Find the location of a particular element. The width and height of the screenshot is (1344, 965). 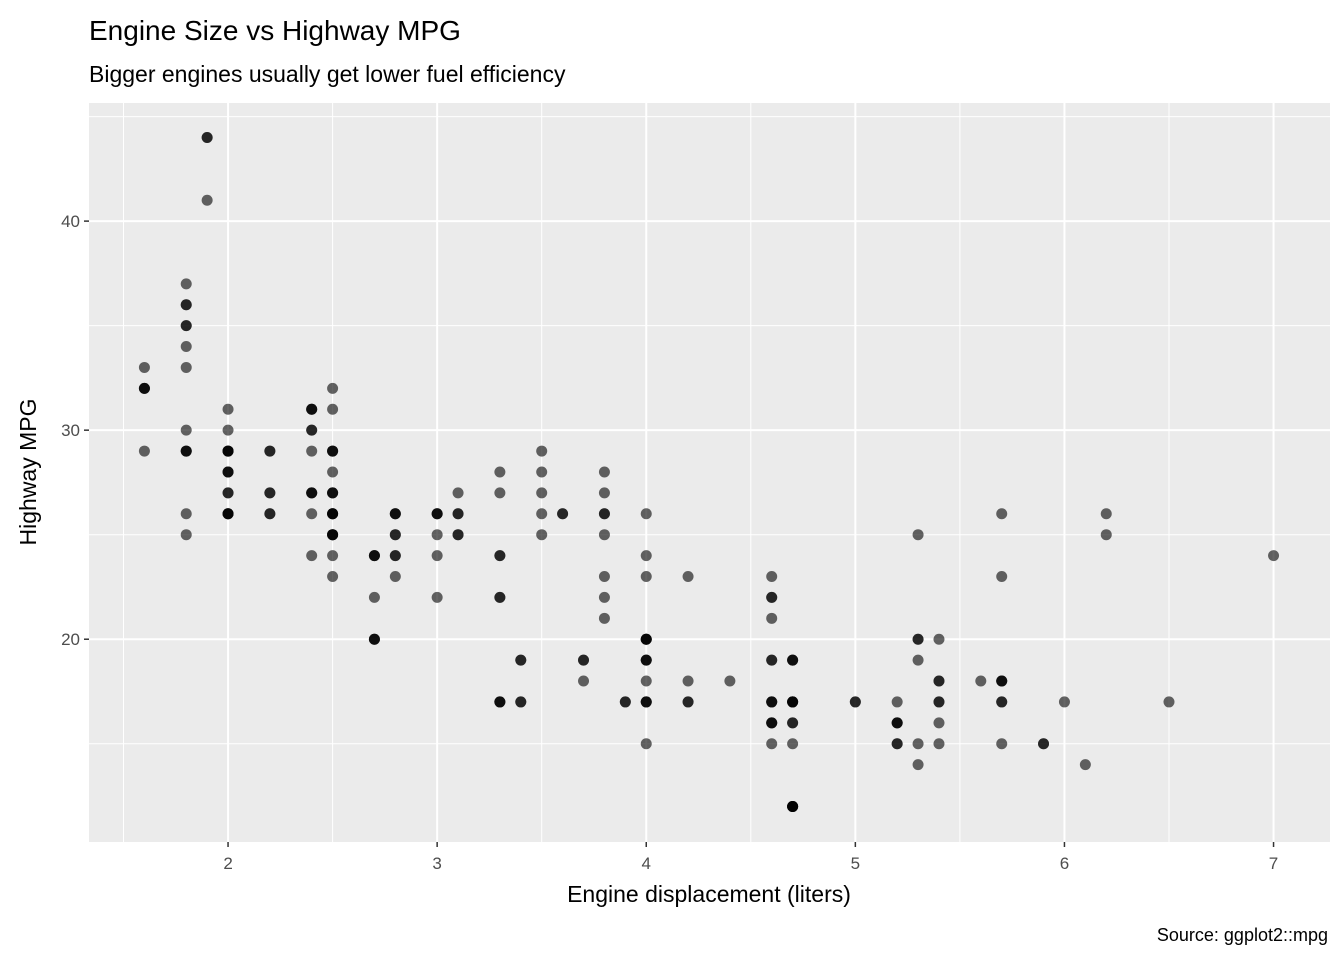

y-tick-label: 30 is located at coordinates (70, 430).